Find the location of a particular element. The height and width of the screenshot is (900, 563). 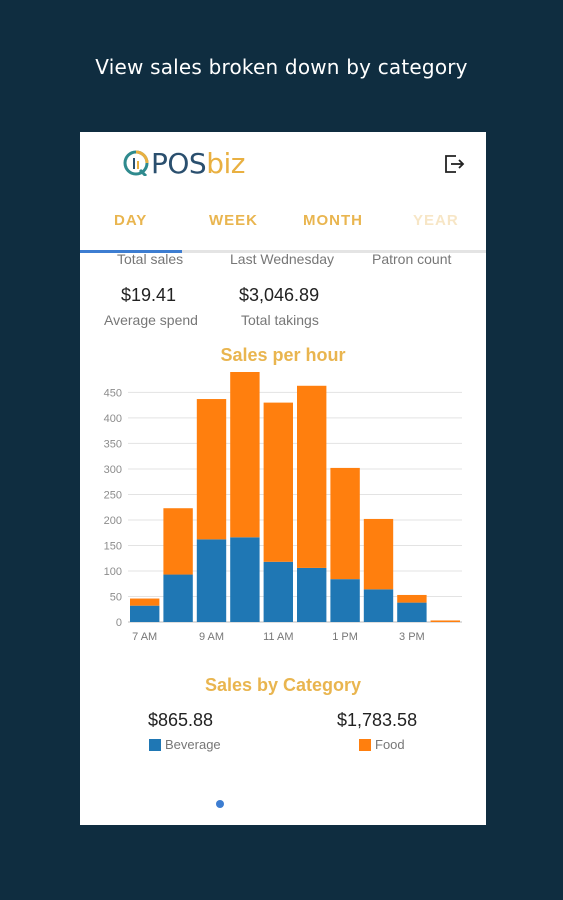

logo-text-biz: biz is located at coordinates (225, 163).